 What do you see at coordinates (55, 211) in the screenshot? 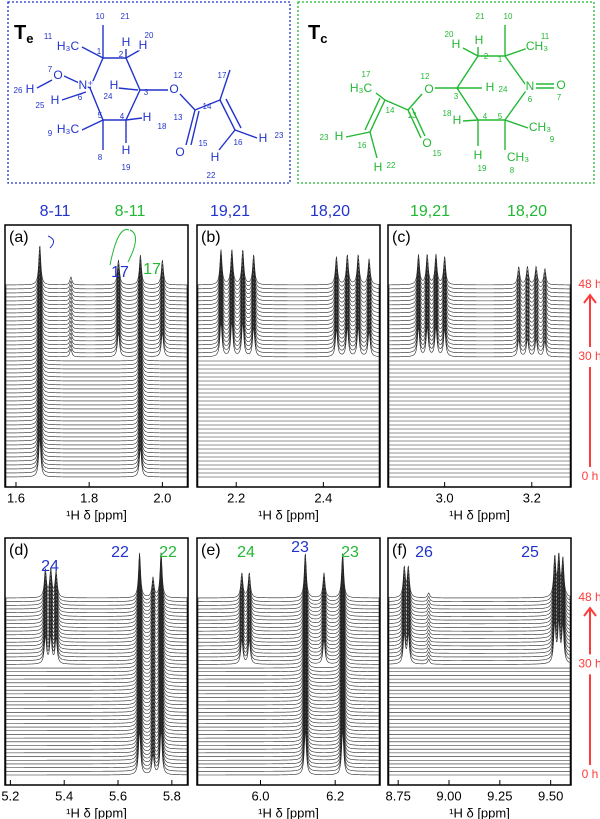
I see `peak-header: 8-11` at bounding box center [55, 211].